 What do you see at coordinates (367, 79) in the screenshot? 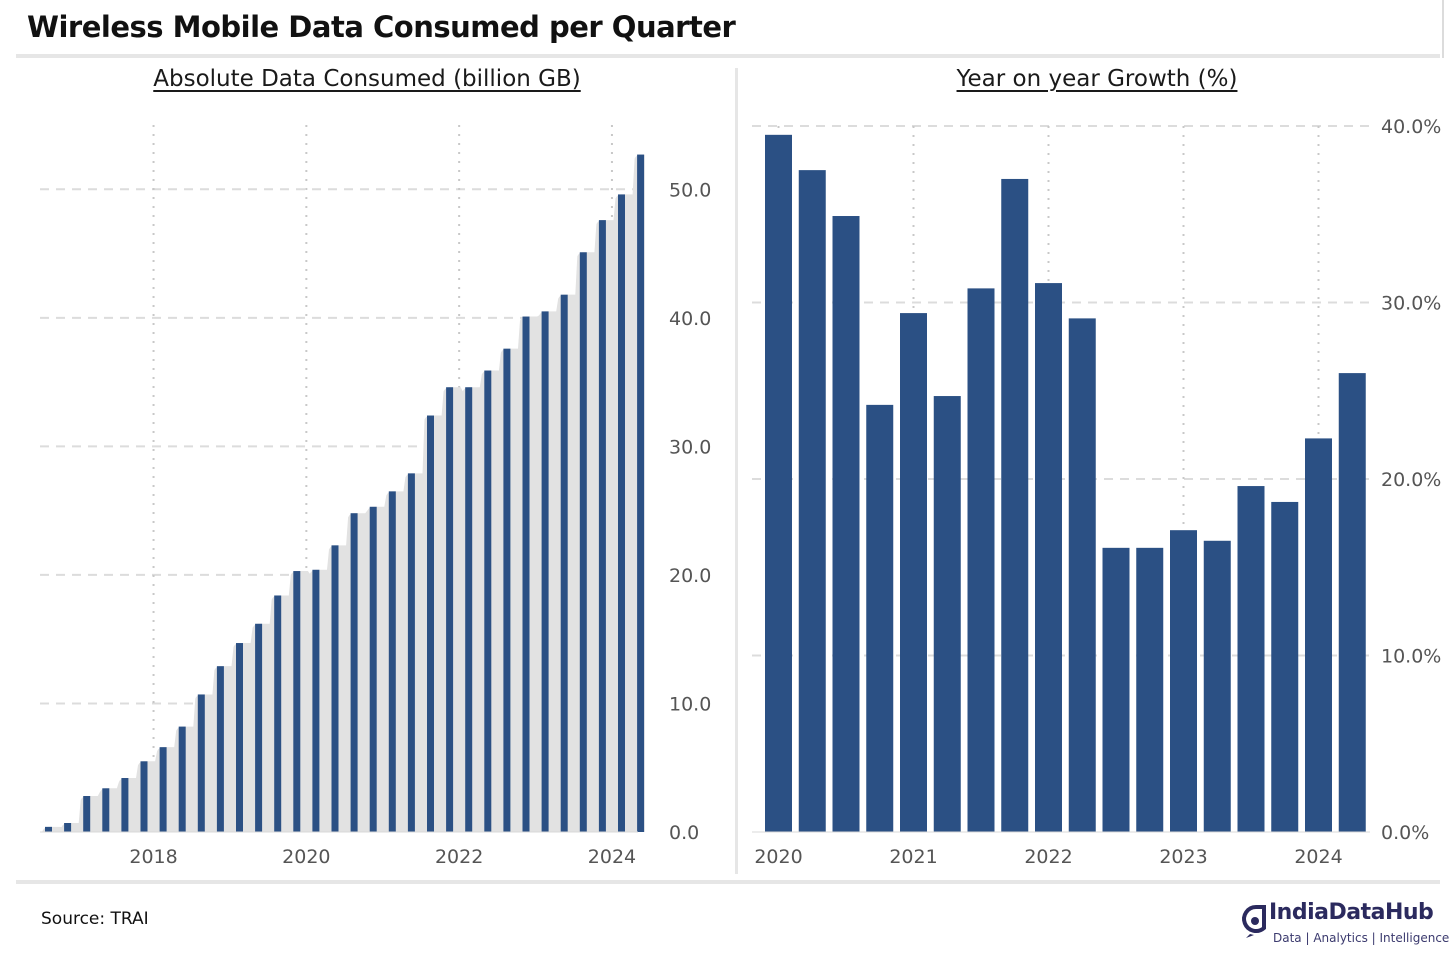
I see `left-chart-title: Absolute Data Consumed (billion GB)` at bounding box center [367, 79].